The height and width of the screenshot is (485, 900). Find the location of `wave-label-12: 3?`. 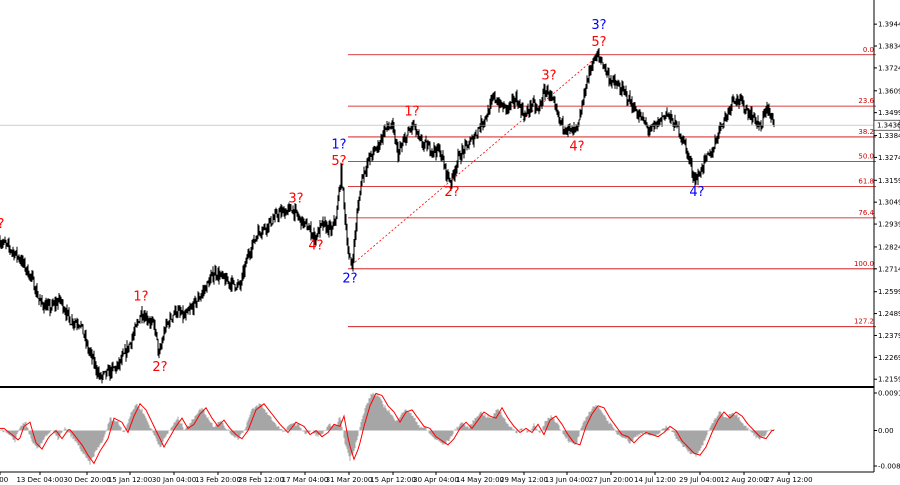

wave-label-12: 3? is located at coordinates (598, 25).